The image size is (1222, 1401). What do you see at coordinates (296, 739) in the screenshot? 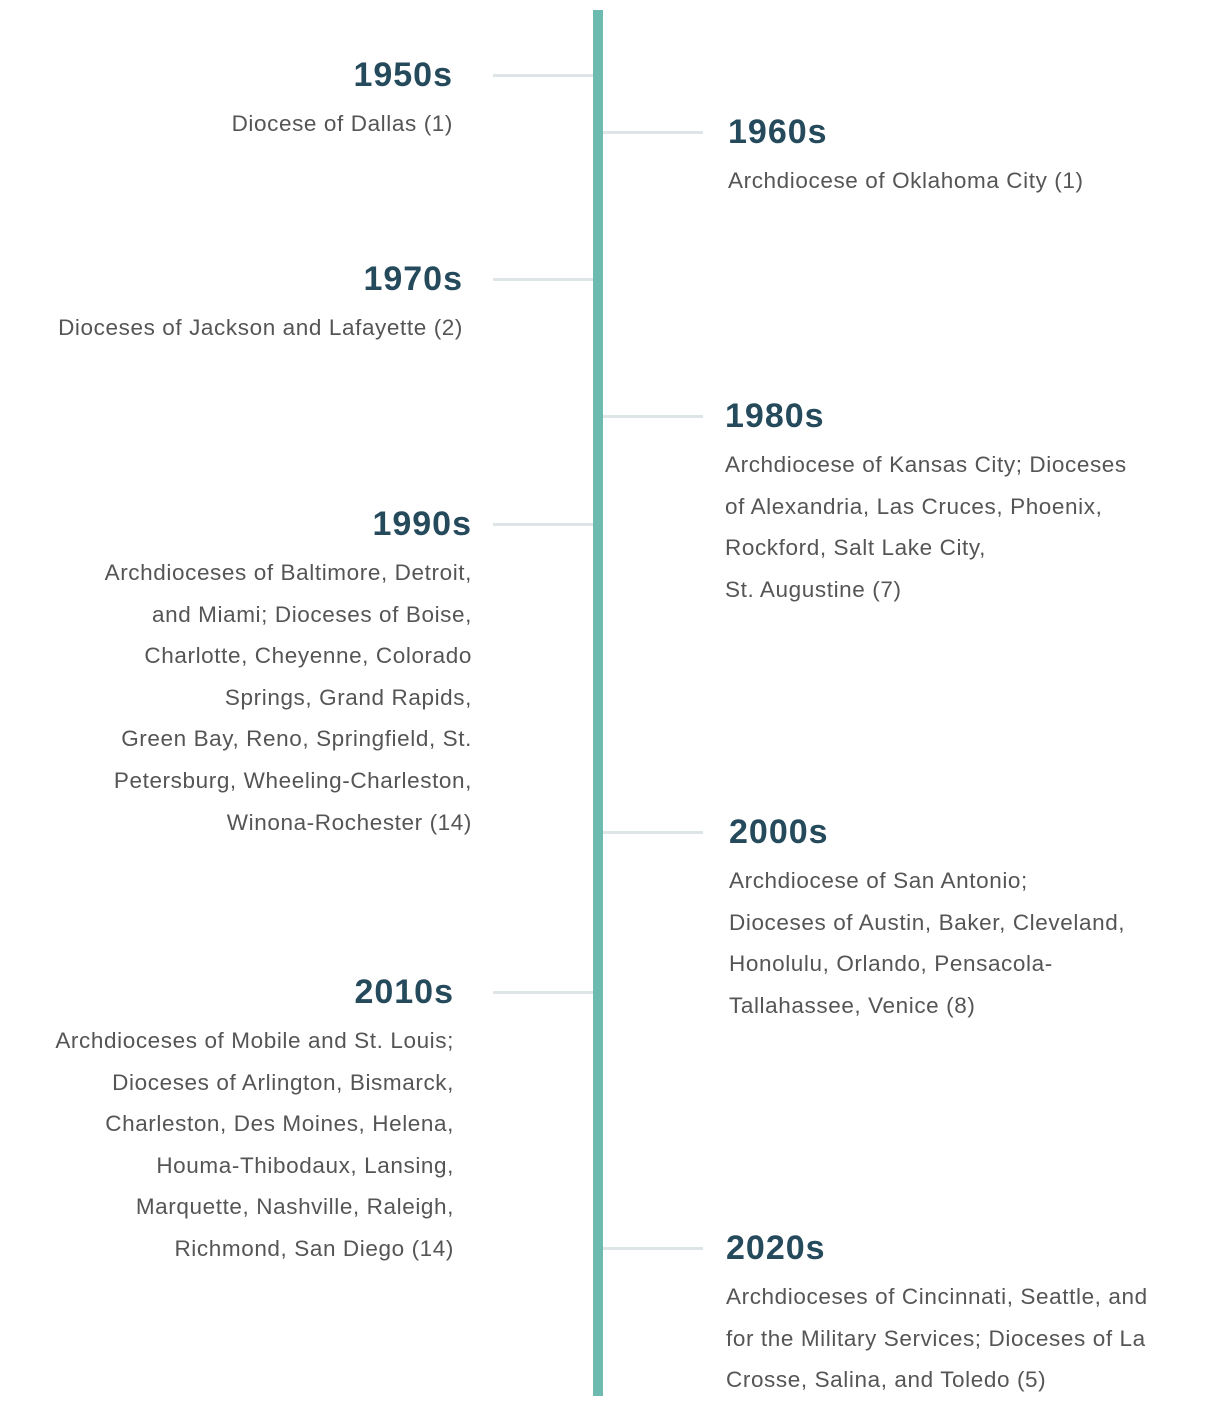
I see `text-line: Green Bay, Reno, Springfield, St.` at bounding box center [296, 739].